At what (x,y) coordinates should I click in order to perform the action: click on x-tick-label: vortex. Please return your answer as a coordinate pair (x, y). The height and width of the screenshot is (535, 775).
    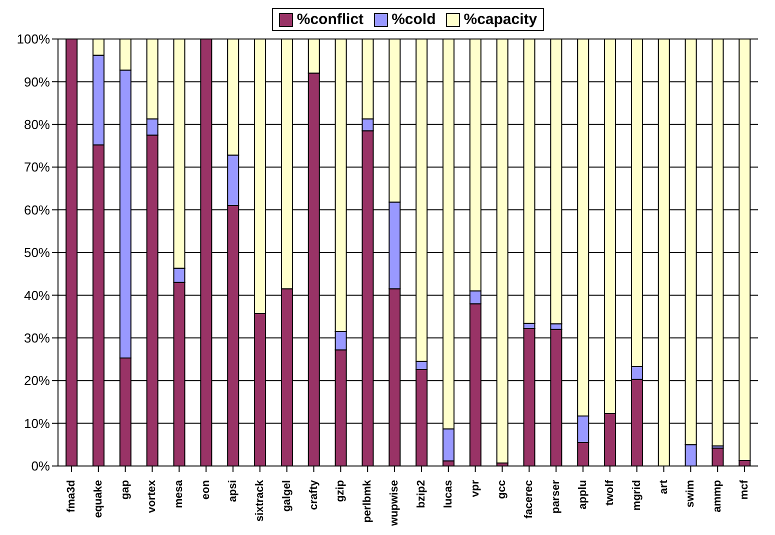
    Looking at the image, I should click on (152, 496).